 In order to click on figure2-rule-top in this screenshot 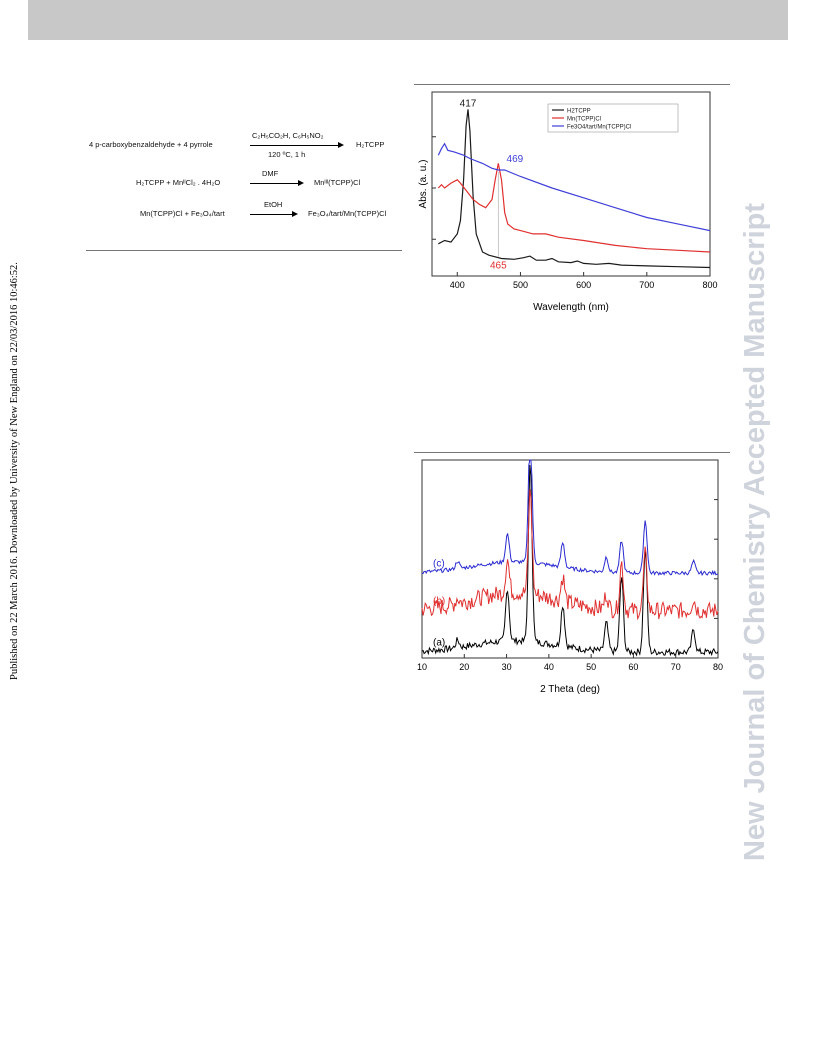, I will do `click(572, 452)`.